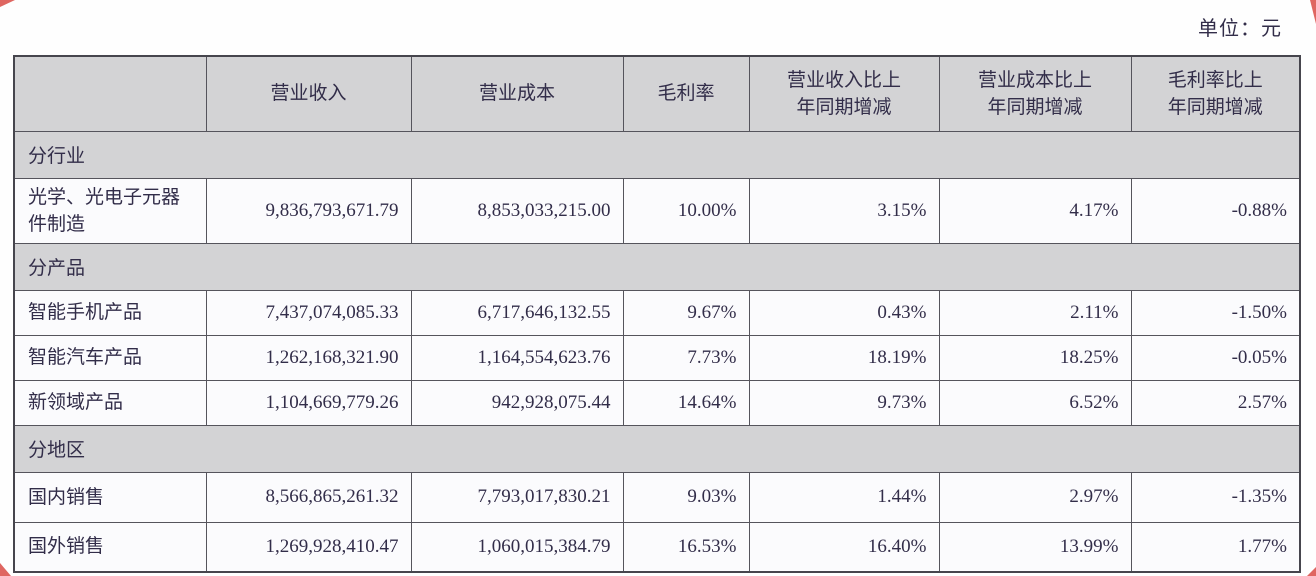 This screenshot has height=576, width=1316. I want to click on corner-mark-bottom-left-icon, so click(5, 569).